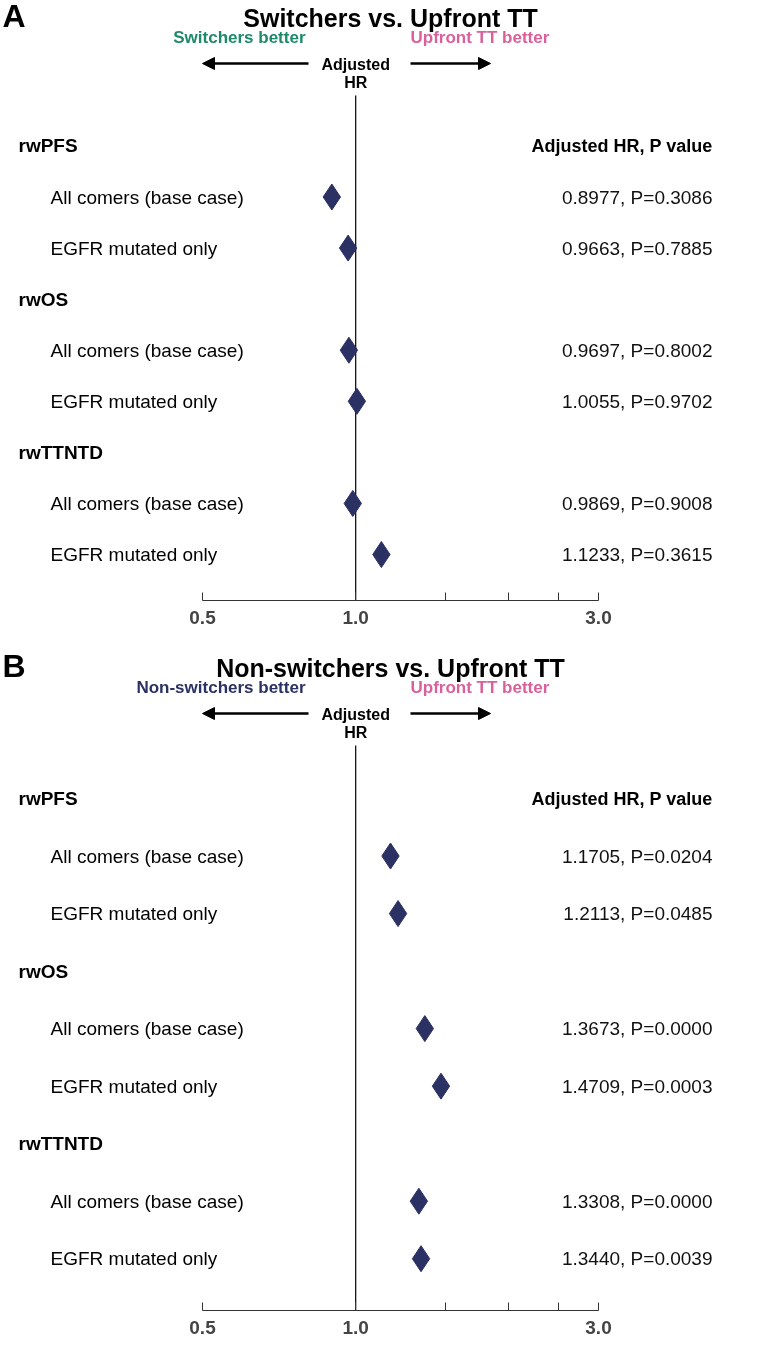 Image resolution: width=760 pixels, height=1360 pixels. I want to click on data-label: 1.1705, P=0.0204, so click(637, 856).